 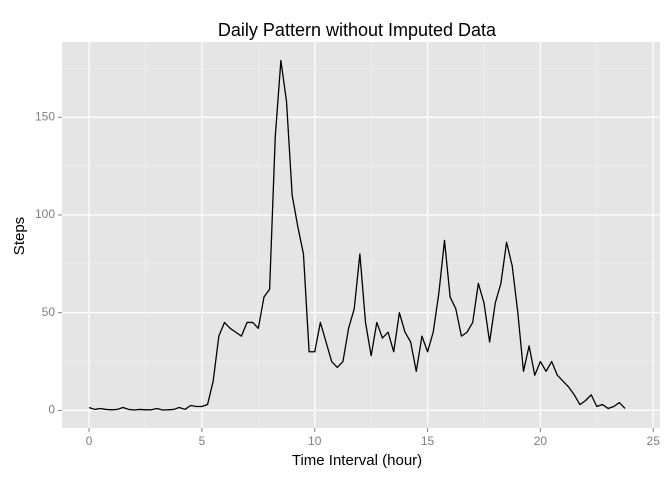 What do you see at coordinates (357, 460) in the screenshot?
I see `x-axis-label: Time Interval (hour)` at bounding box center [357, 460].